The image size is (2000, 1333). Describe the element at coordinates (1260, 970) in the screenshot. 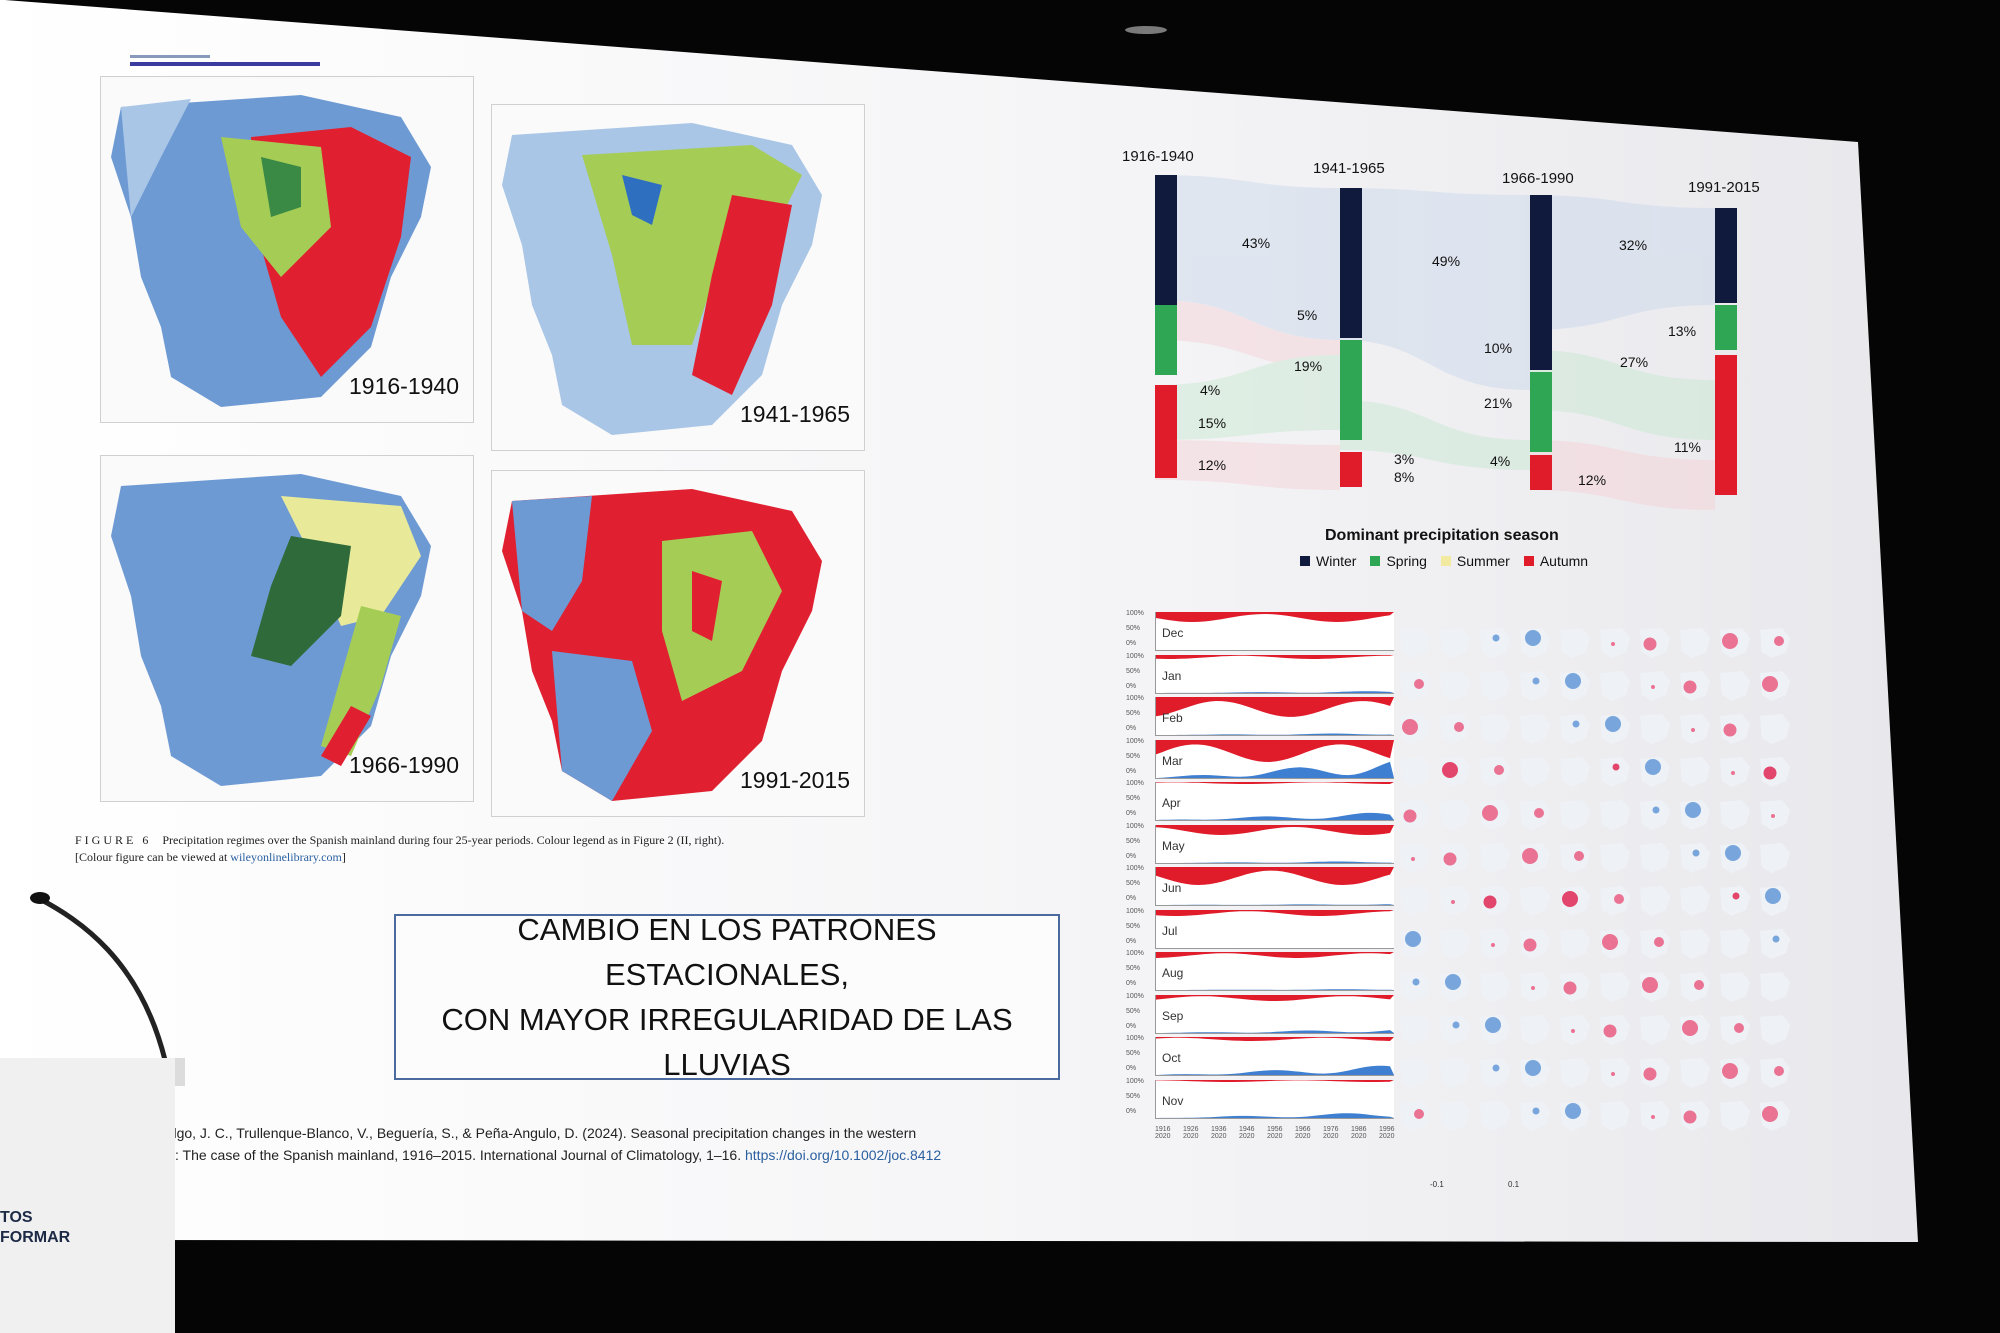

I see `month-row: 100% 50% 0% Aug` at that location.